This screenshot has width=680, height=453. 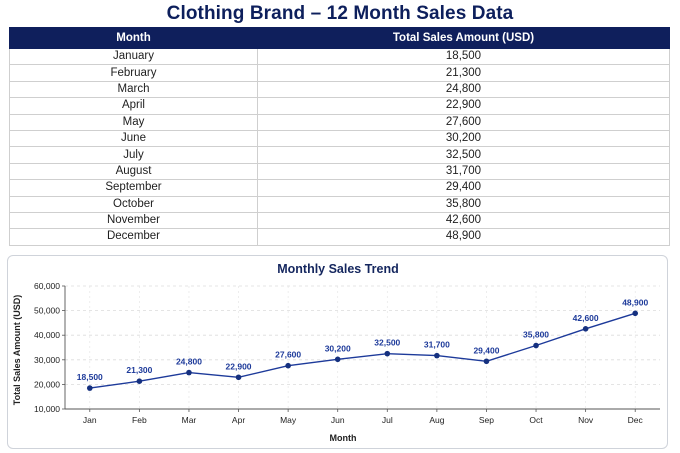 I want to click on y-tick-label: 20,000, so click(x=47, y=384).